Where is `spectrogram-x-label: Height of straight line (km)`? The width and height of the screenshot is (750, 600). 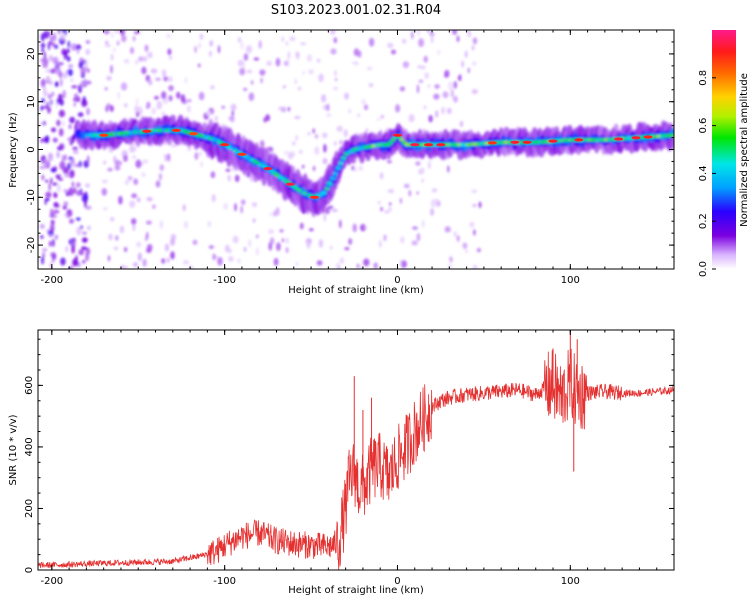
spectrogram-x-label: Height of straight line (km) is located at coordinates (356, 290).